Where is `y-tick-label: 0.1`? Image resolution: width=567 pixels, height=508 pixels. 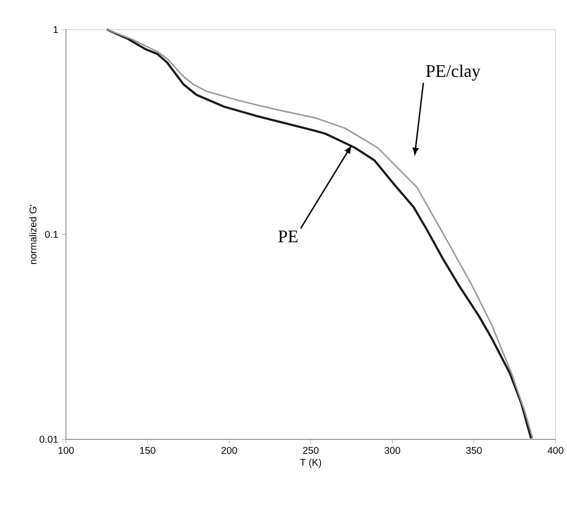 y-tick-label: 0.1 is located at coordinates (51, 234).